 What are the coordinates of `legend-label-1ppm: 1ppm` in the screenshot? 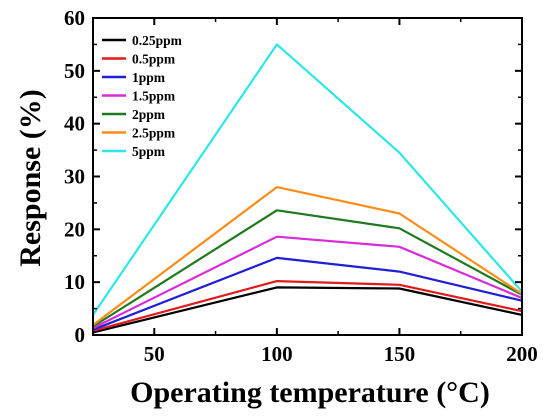 It's located at (149, 77).